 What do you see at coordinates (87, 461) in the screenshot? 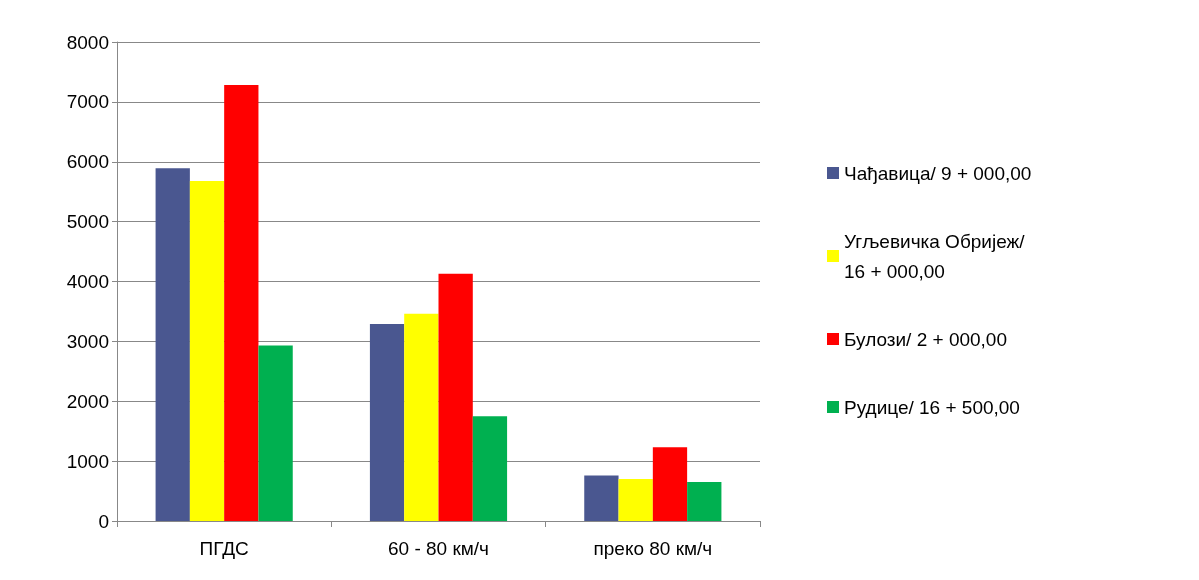
I see `y-tick-label: 1000` at bounding box center [87, 461].